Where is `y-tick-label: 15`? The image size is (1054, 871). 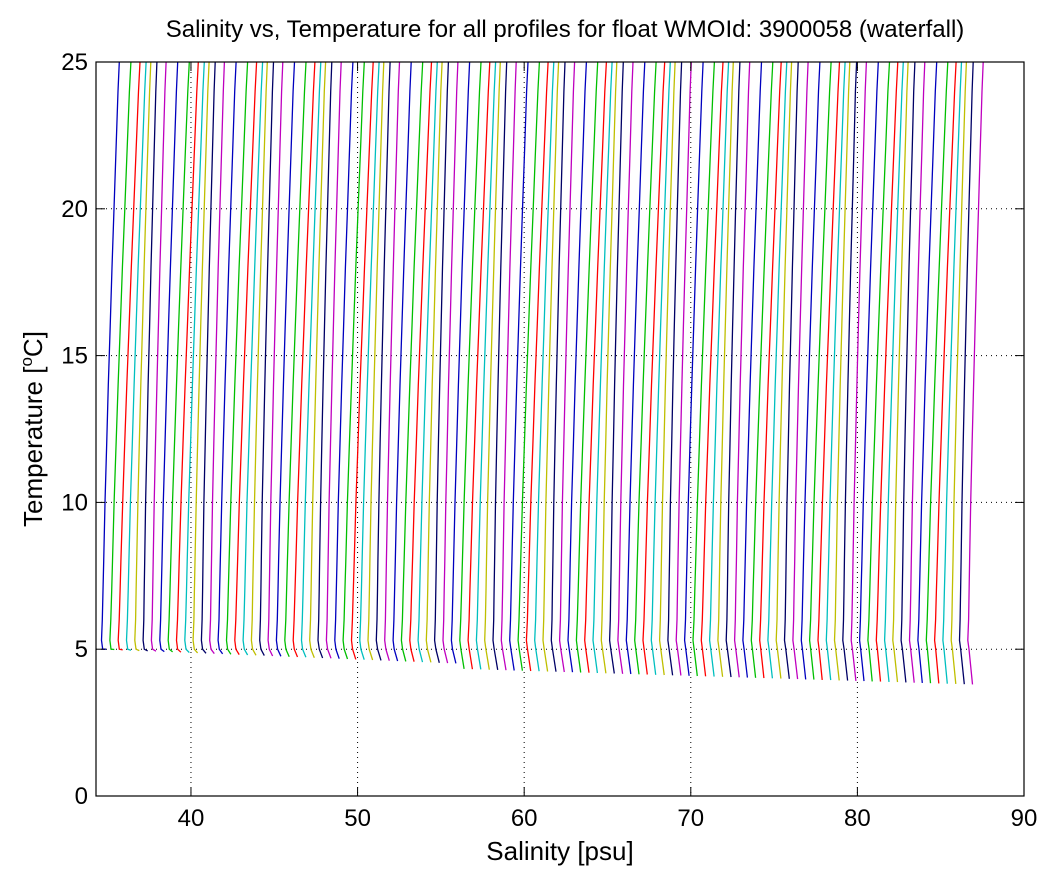
y-tick-label: 15 is located at coordinates (74, 356).